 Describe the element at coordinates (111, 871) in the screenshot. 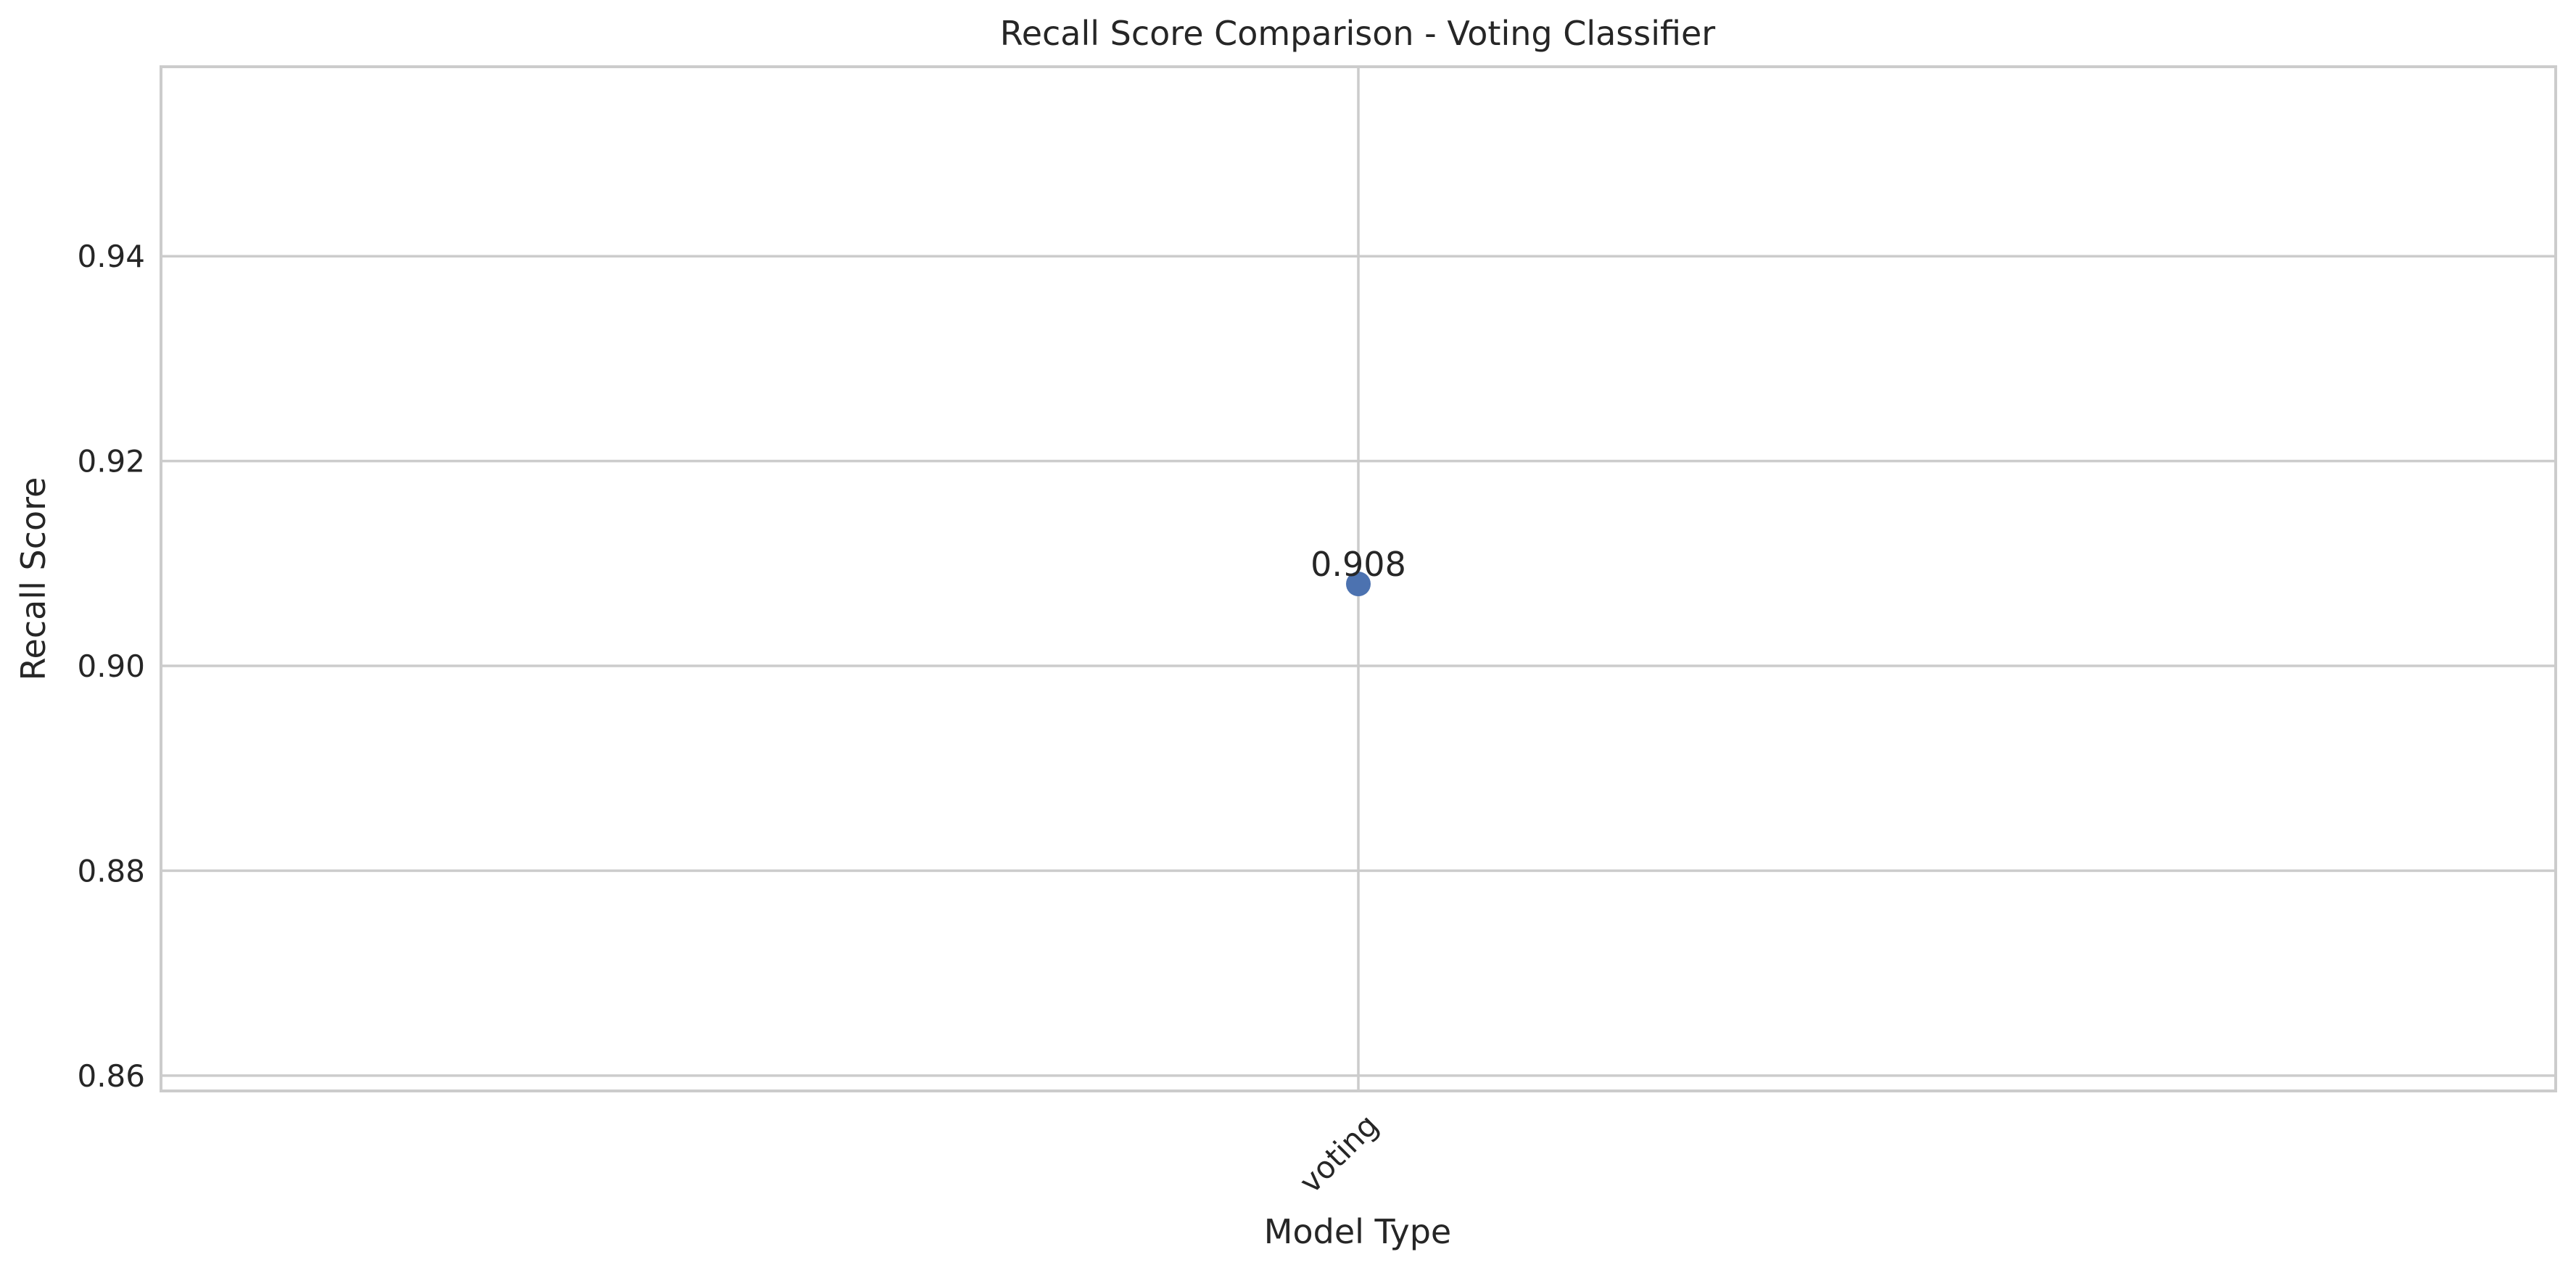

I see `y-tick-label: 0.88` at that location.